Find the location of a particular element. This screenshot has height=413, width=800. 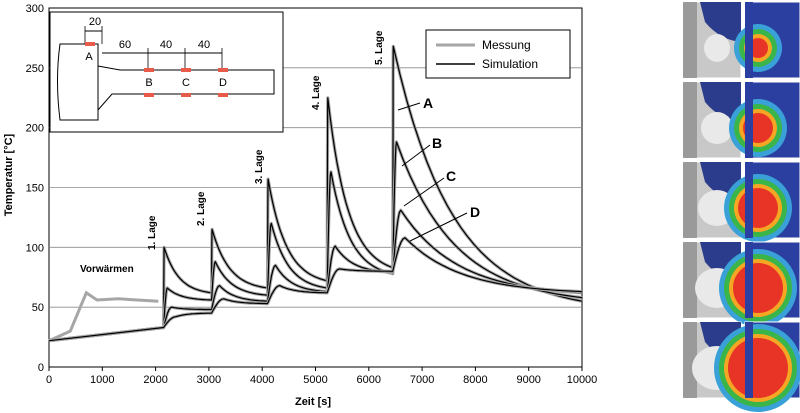

curve-label-a: A is located at coordinates (428, 103).